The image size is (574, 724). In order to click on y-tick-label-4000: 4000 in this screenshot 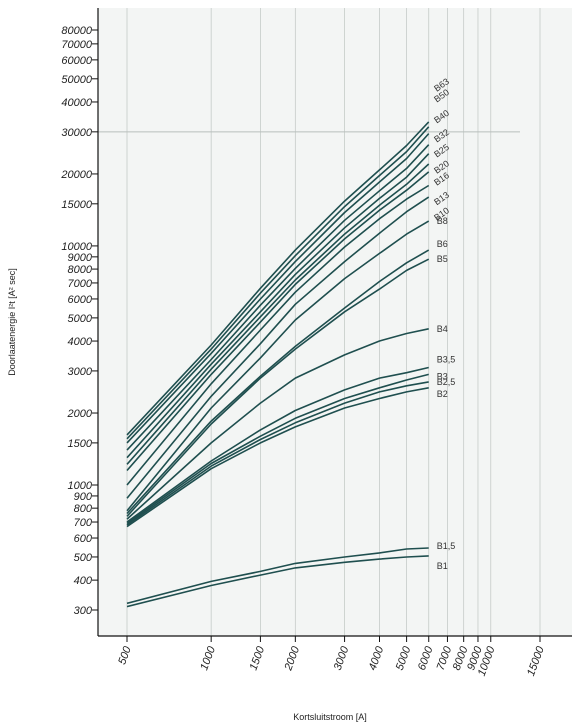, I will do `click(80, 342)`.